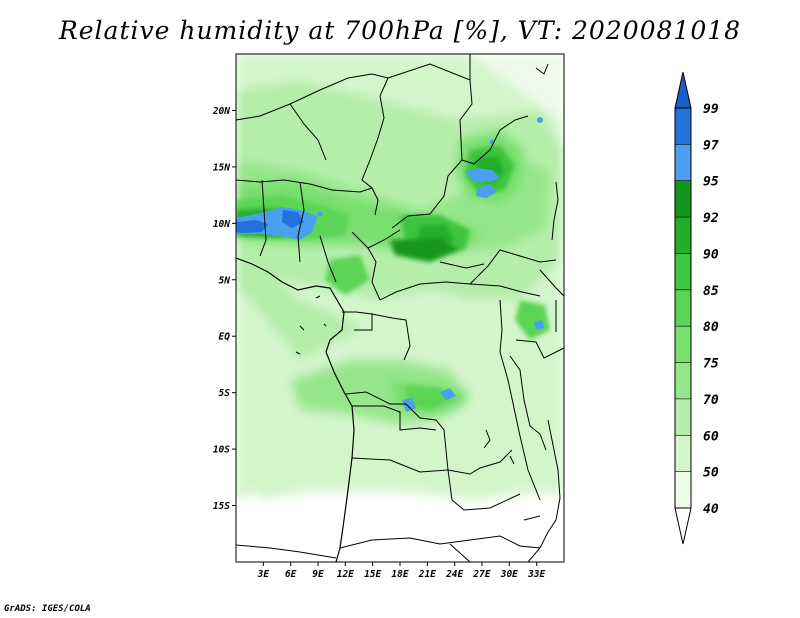 The width and height of the screenshot is (800, 618). I want to click on colorbar-label: 92, so click(711, 218).